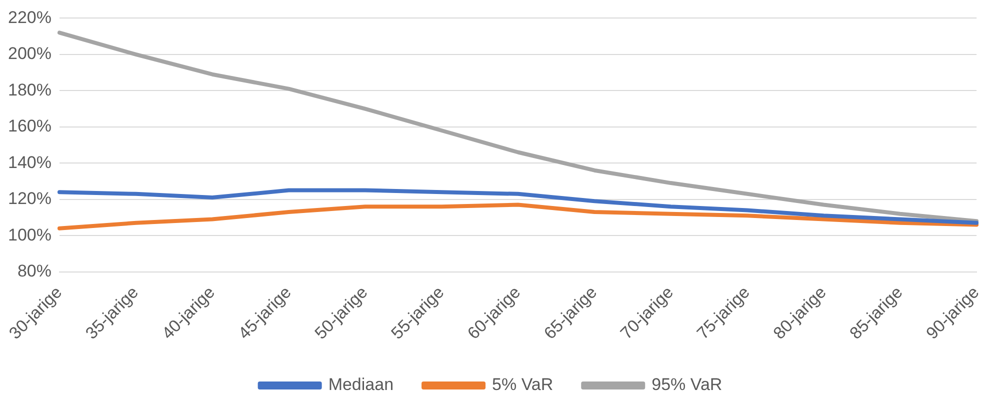  Describe the element at coordinates (30, 17) in the screenshot. I see `y-tick-label: 220%` at that location.